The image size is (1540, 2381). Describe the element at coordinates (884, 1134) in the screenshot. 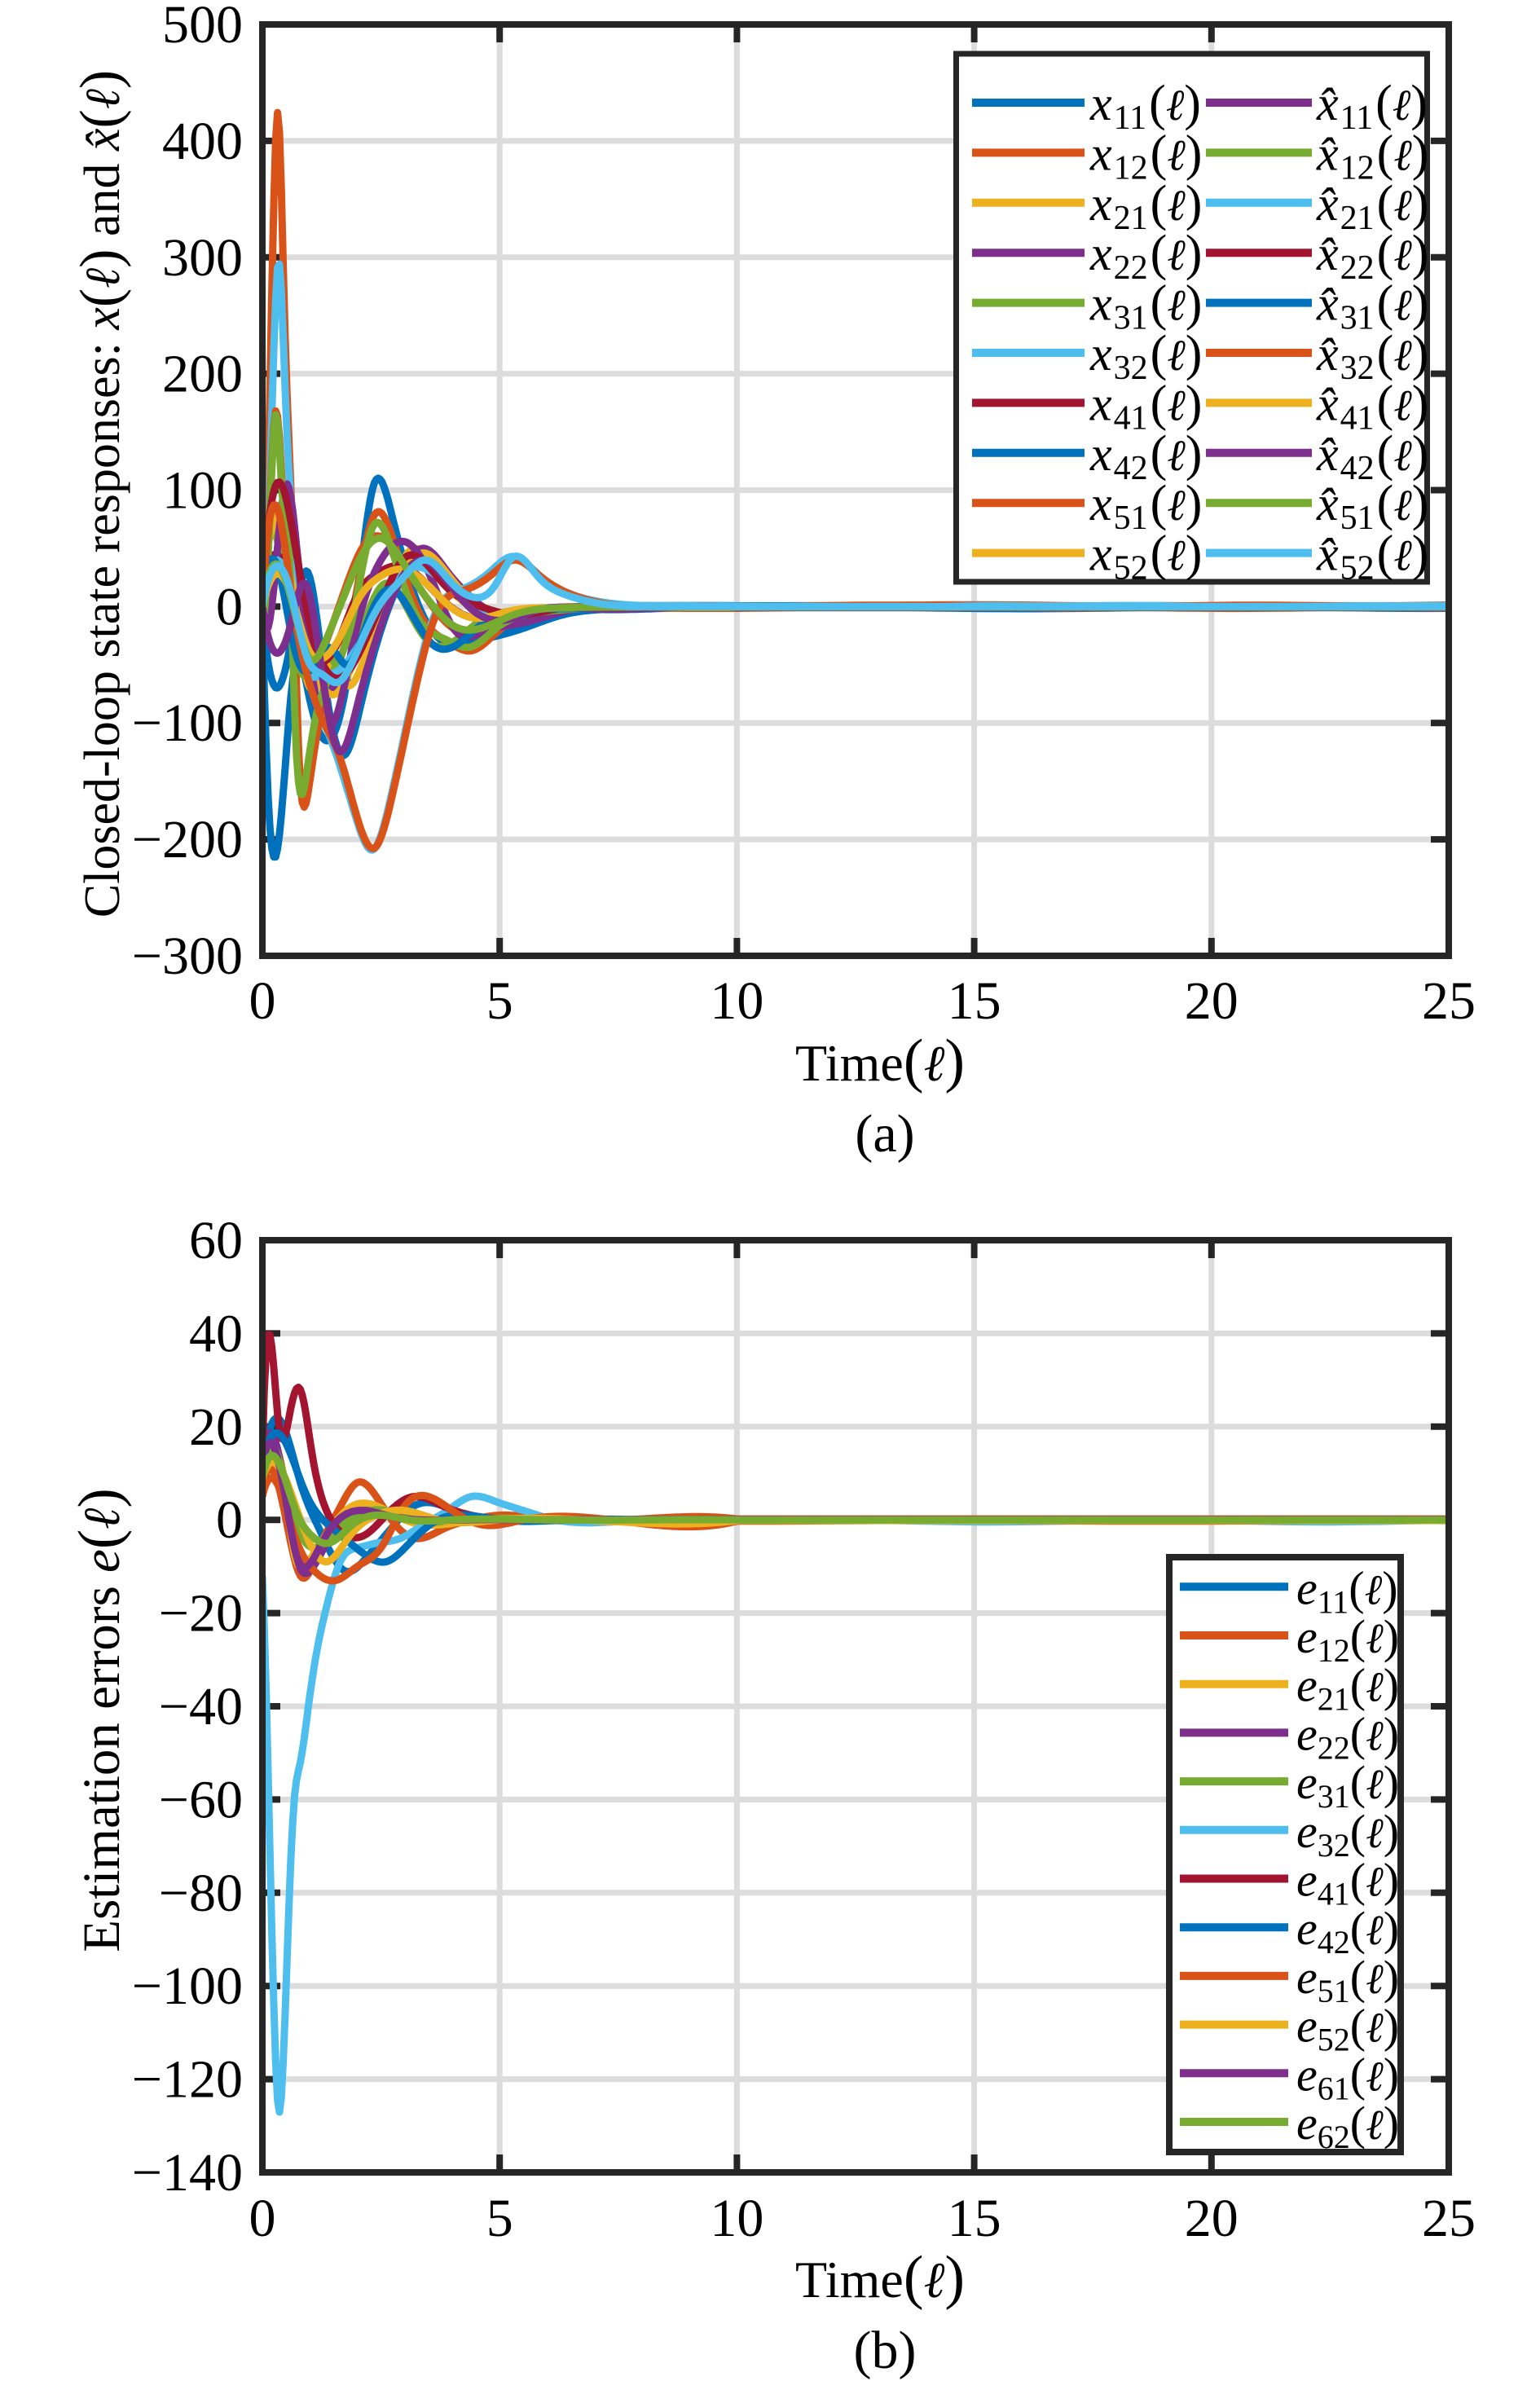

I see `svg-text: (a)` at that location.